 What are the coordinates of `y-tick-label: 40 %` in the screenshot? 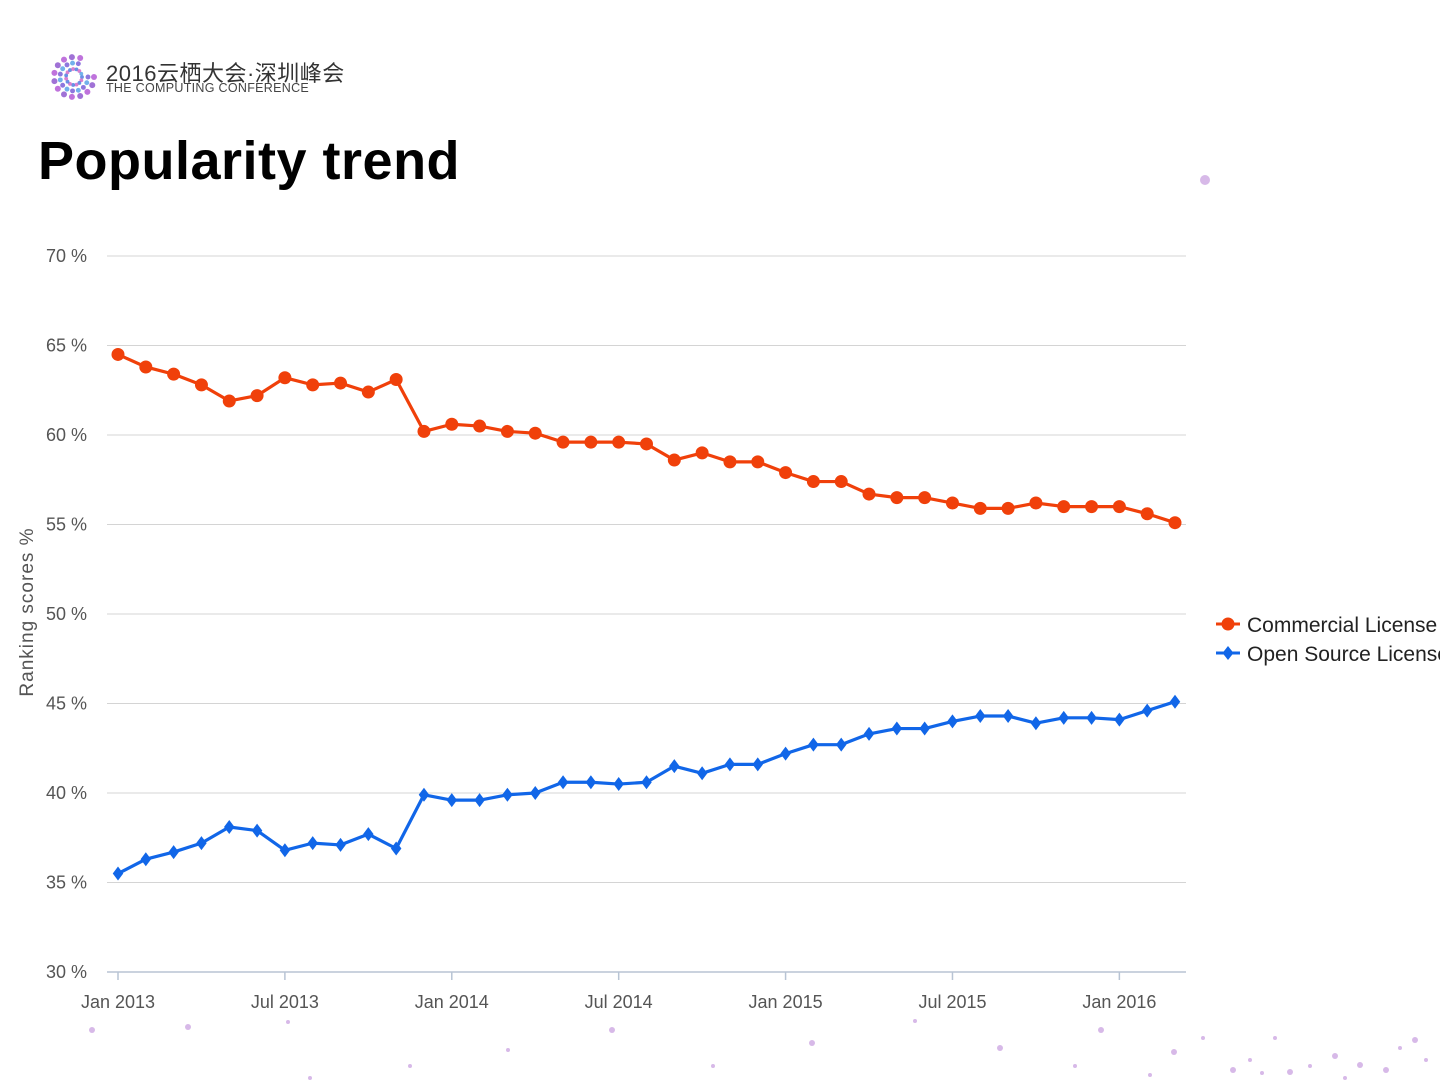 It's located at (66, 793).